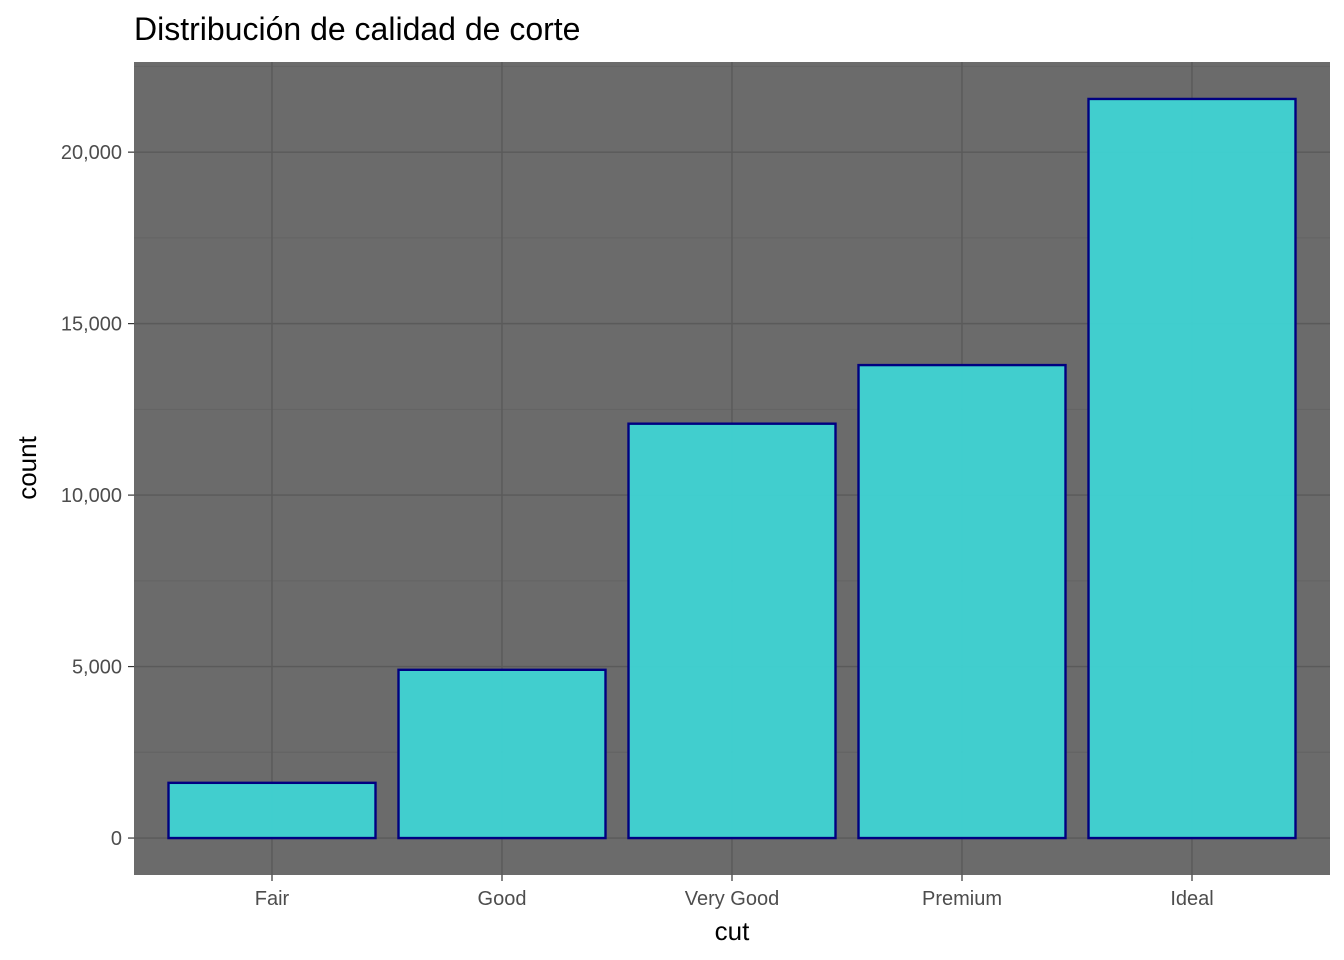 The image size is (1344, 960). Describe the element at coordinates (732, 631) in the screenshot. I see `bar-very-good` at that location.